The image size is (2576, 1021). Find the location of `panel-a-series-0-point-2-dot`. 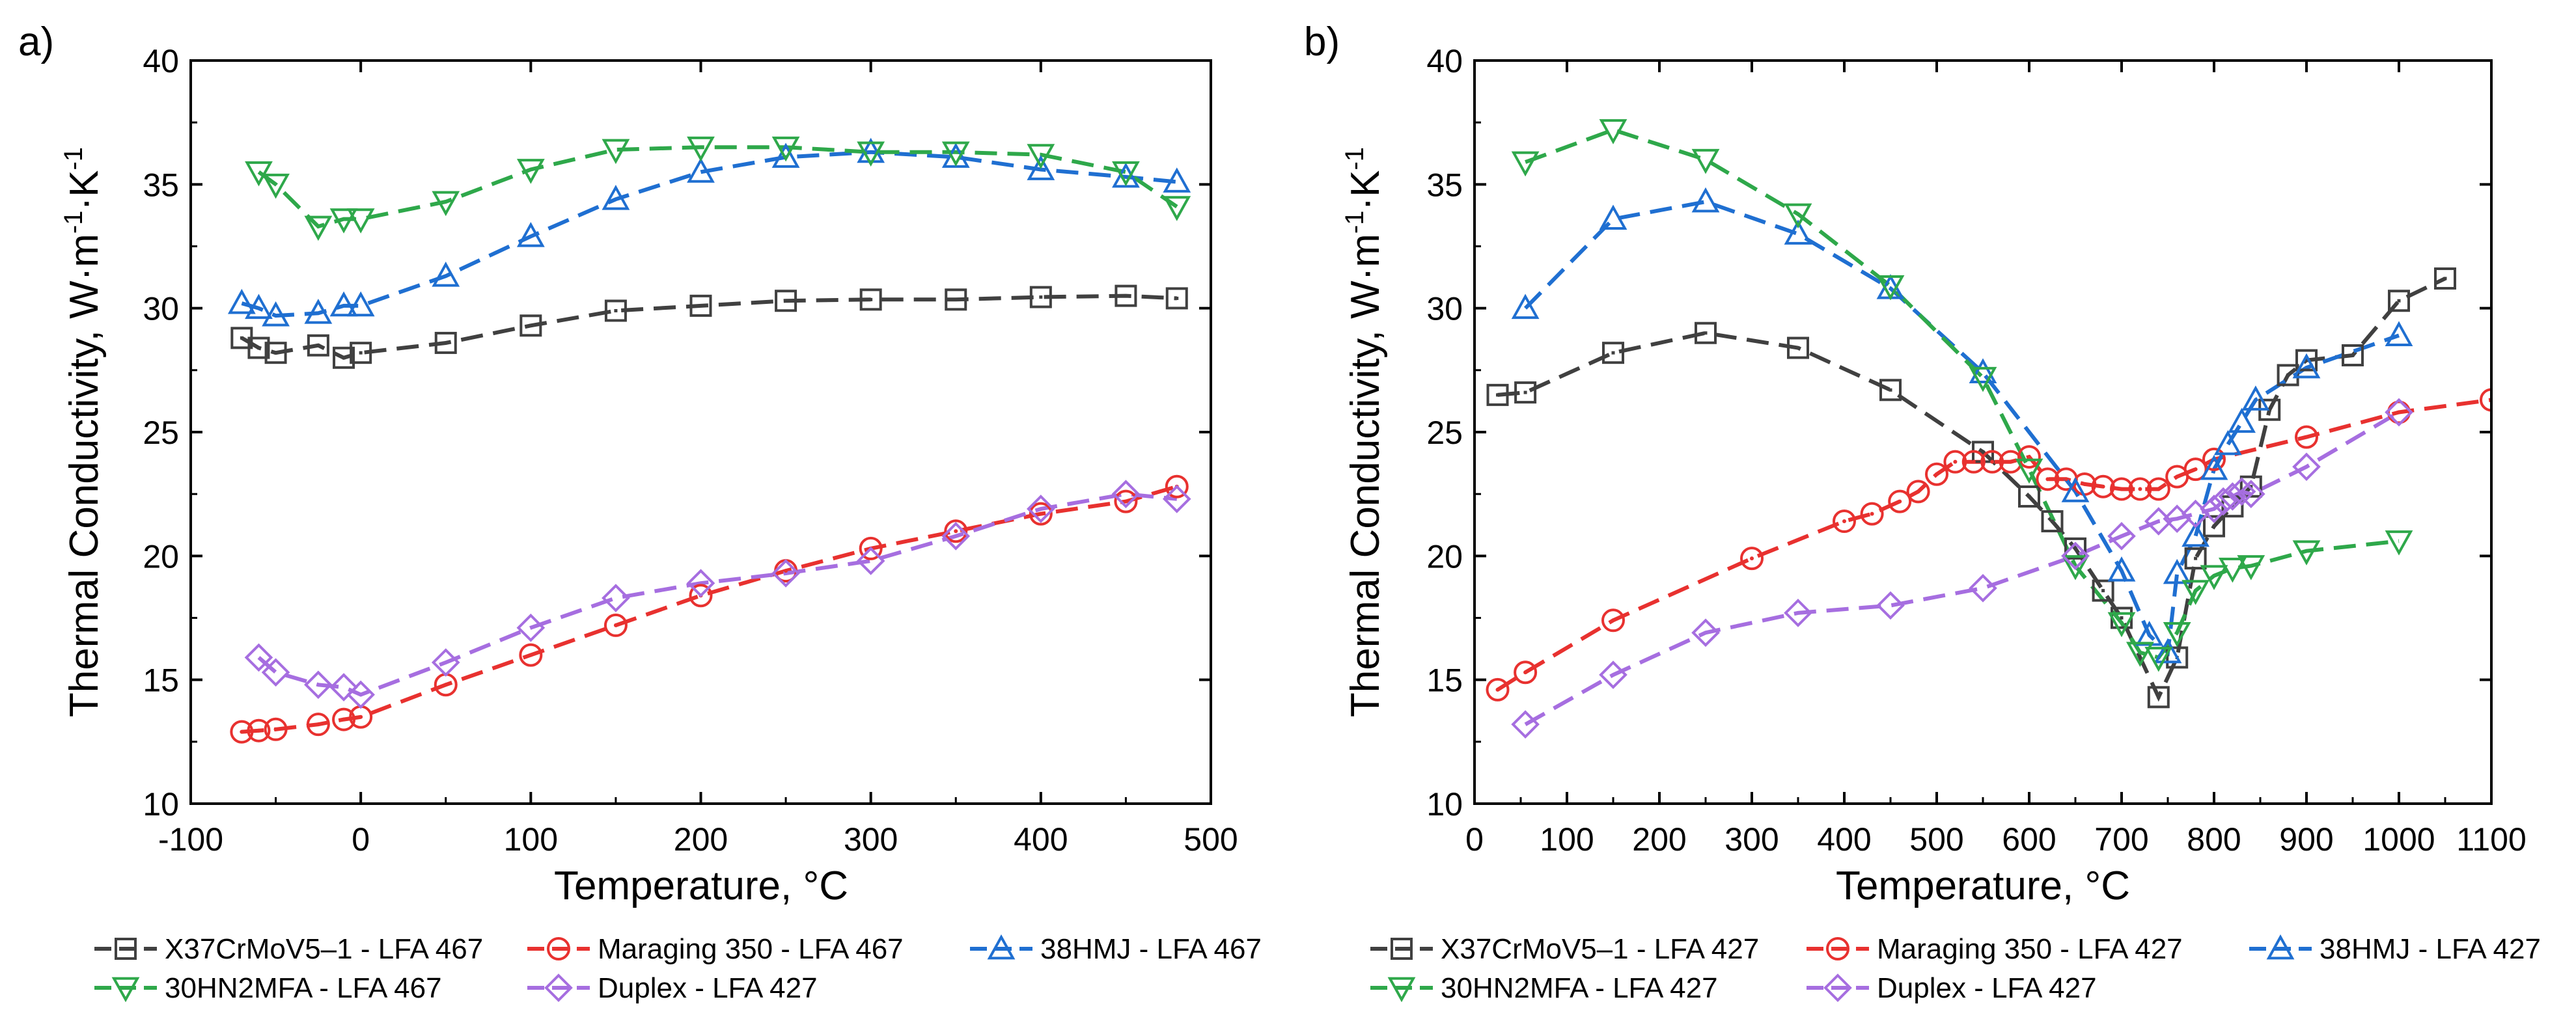

panel-a-series-0-point-2-dot is located at coordinates (276, 353).